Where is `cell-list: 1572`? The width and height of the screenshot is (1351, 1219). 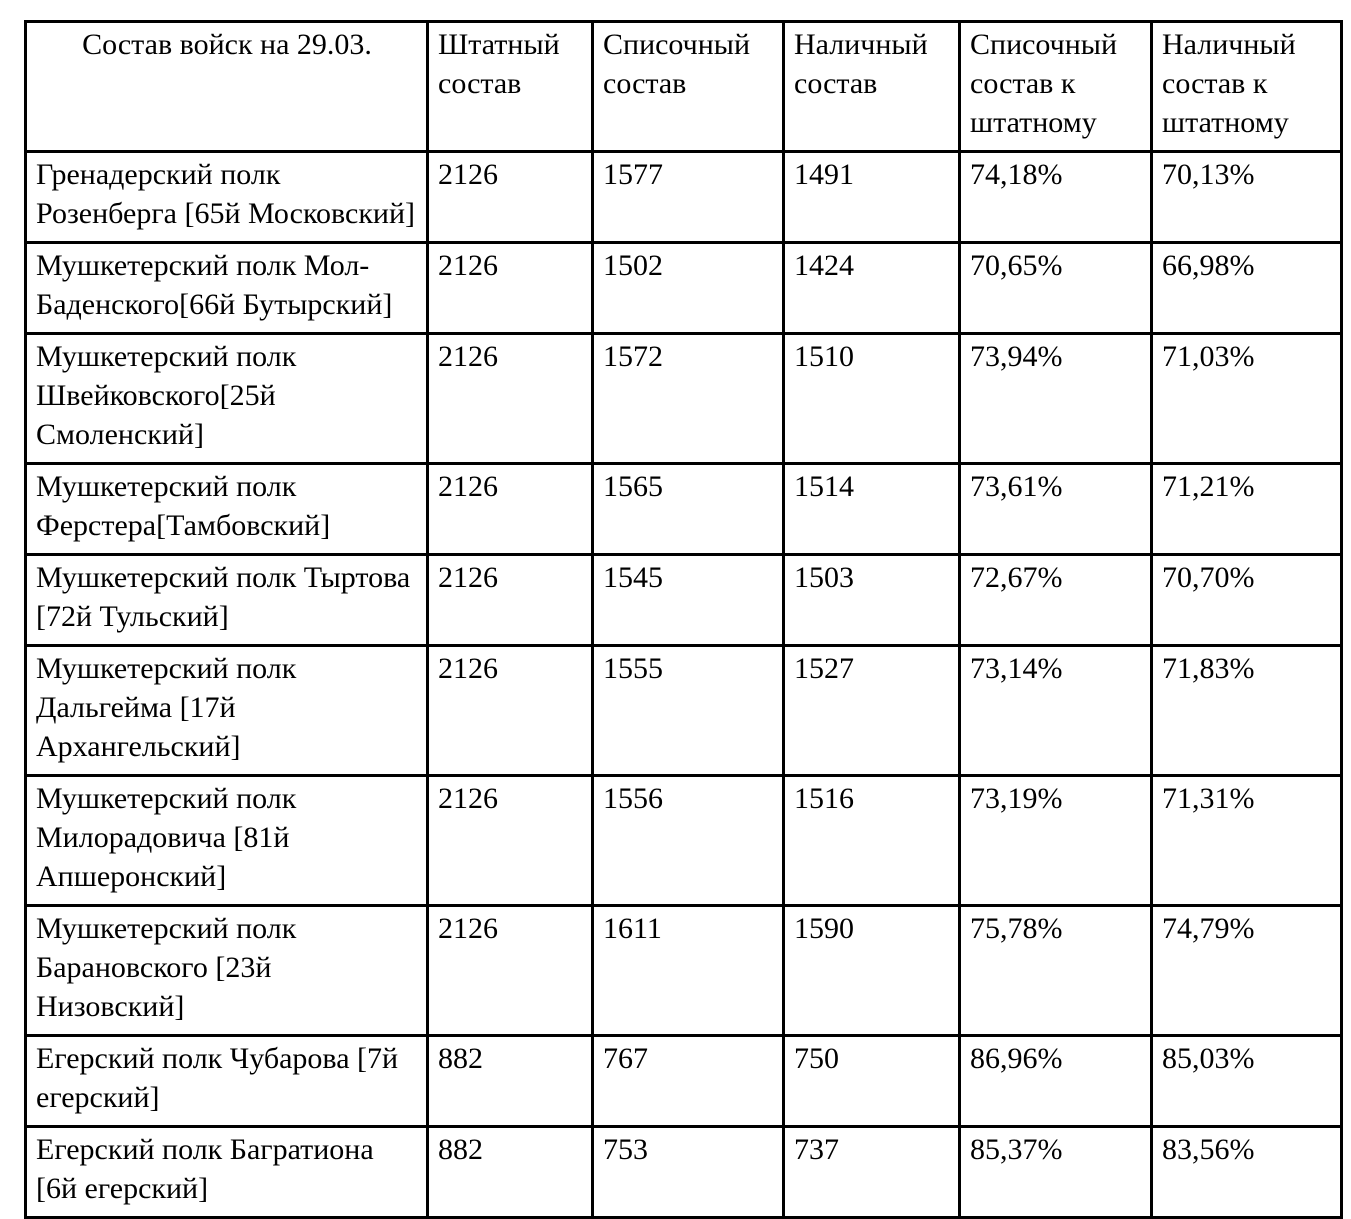
cell-list: 1572 is located at coordinates (688, 398).